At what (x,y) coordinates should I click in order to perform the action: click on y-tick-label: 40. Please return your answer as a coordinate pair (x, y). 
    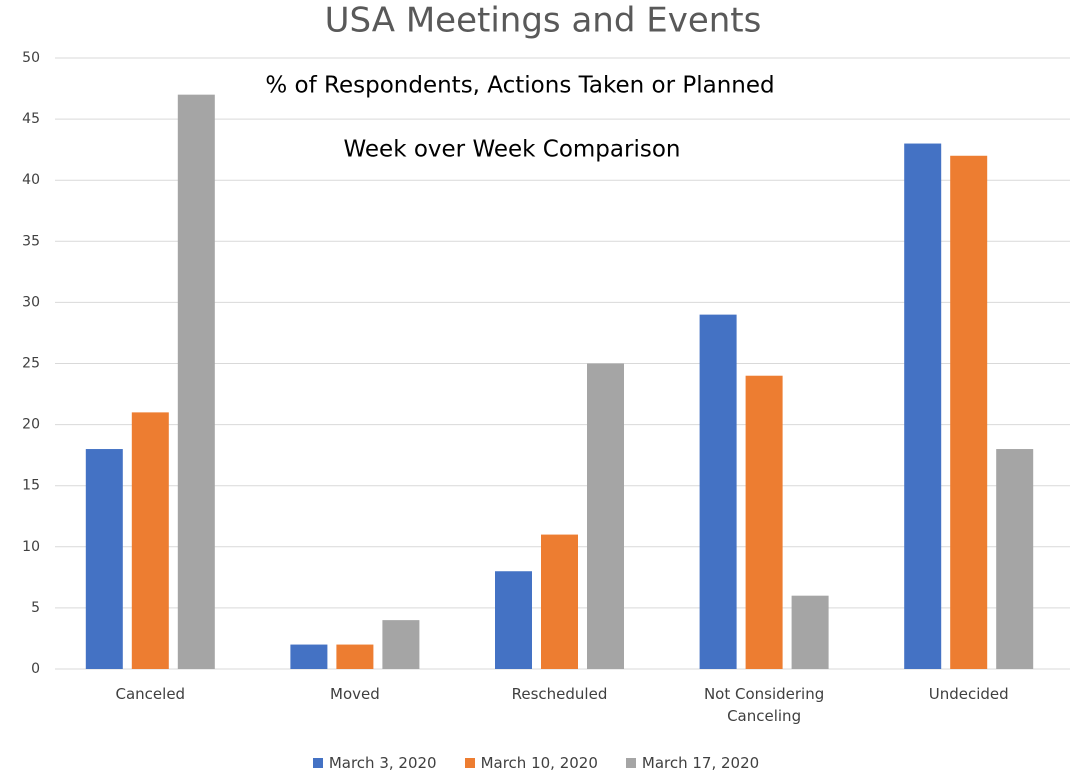
    Looking at the image, I should click on (31, 180).